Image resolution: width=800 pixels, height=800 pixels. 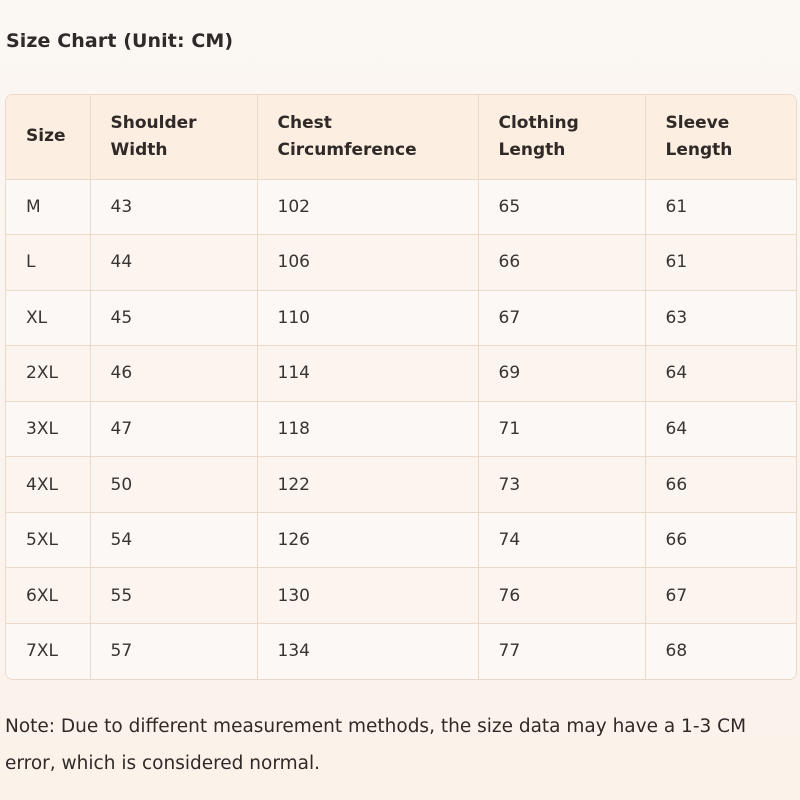 What do you see at coordinates (676, 651) in the screenshot?
I see `cell-sleeve-length: 68` at bounding box center [676, 651].